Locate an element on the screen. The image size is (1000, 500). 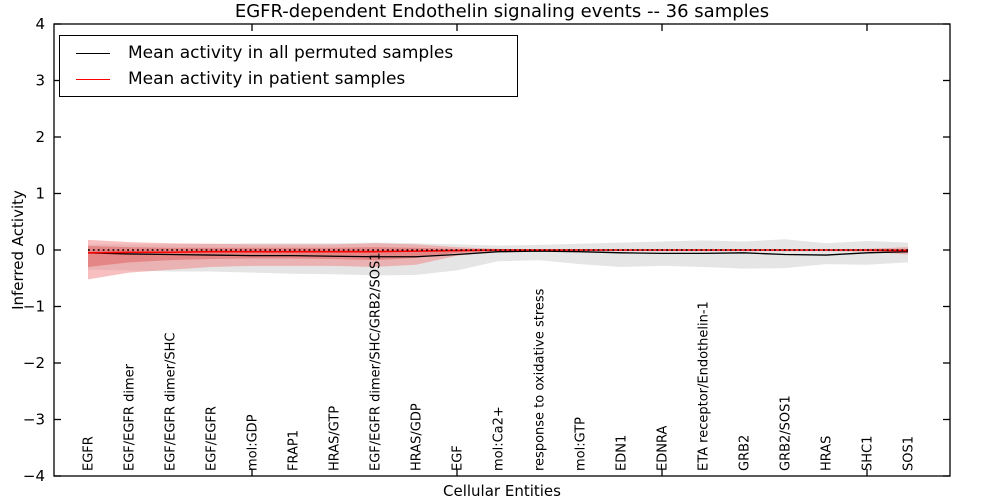
patient-mean-line is located at coordinates (498, 251).